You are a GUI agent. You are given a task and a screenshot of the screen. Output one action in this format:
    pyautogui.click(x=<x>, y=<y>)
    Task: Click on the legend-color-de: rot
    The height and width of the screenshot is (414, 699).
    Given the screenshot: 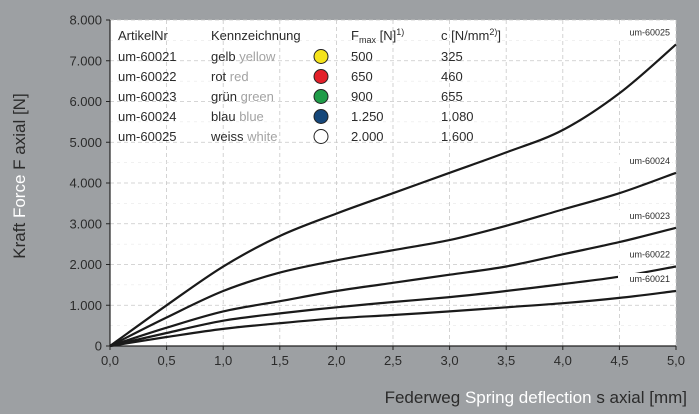 What is the action you would take?
    pyautogui.click(x=220, y=76)
    